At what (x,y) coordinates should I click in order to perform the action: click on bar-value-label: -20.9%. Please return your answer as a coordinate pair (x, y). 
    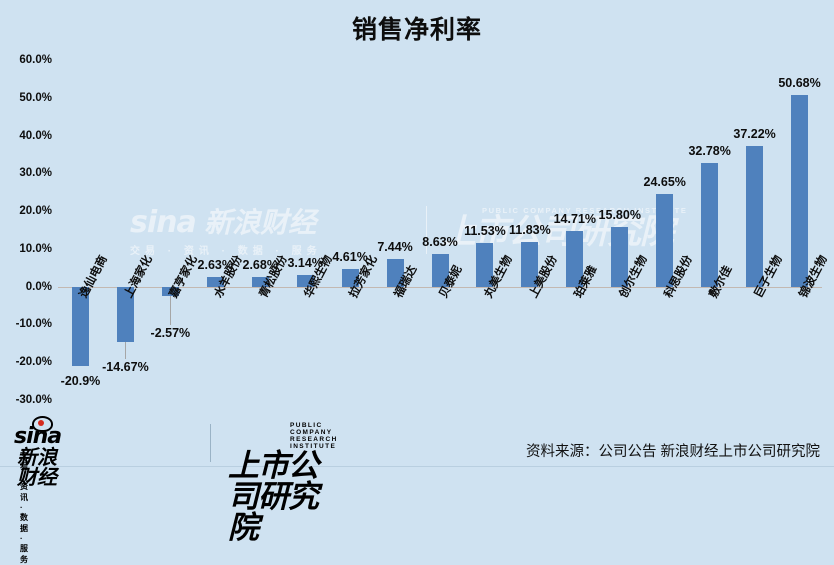
    Looking at the image, I should click on (80, 380).